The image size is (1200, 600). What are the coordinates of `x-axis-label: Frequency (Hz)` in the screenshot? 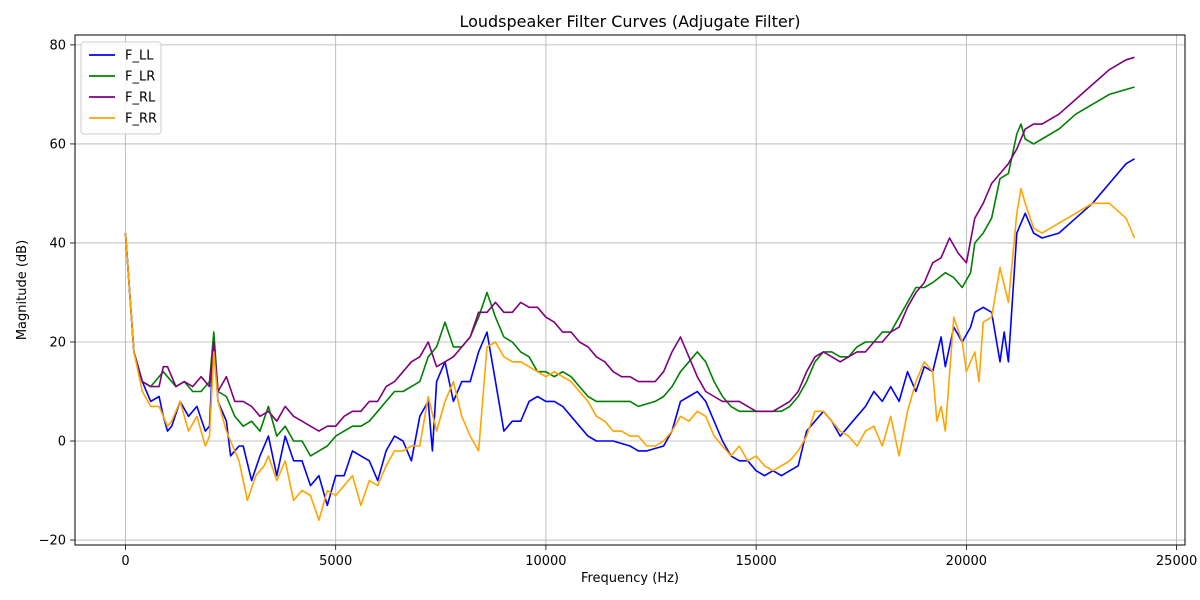 It's located at (630, 578).